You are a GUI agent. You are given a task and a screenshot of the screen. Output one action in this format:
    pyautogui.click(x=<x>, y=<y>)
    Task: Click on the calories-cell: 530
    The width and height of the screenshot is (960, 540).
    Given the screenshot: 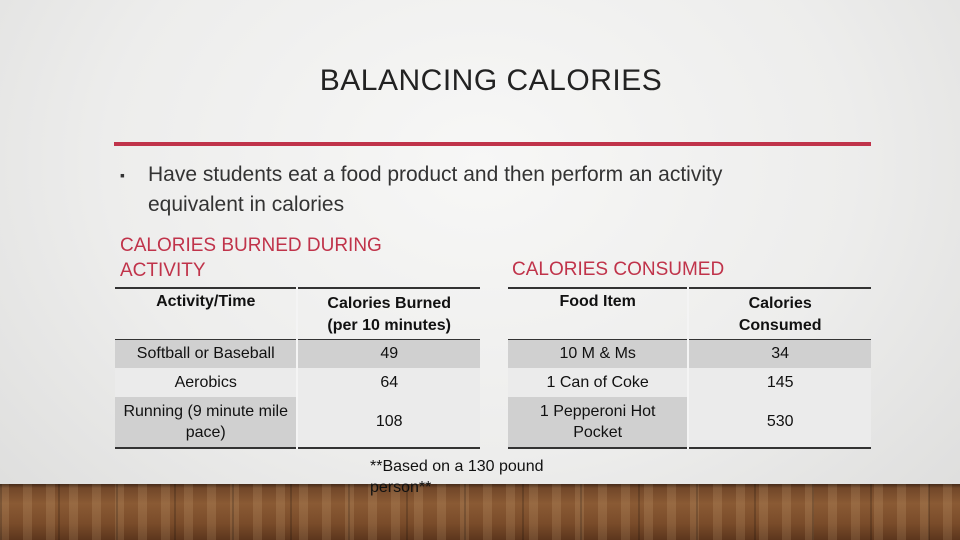 What is the action you would take?
    pyautogui.click(x=779, y=422)
    